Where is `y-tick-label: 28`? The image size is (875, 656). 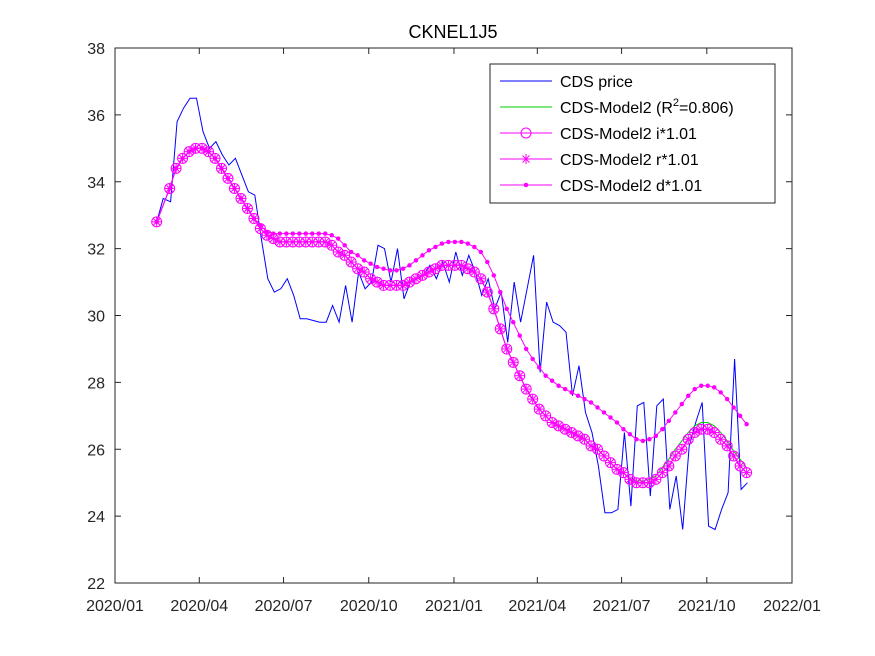 y-tick-label: 28 is located at coordinates (96, 383).